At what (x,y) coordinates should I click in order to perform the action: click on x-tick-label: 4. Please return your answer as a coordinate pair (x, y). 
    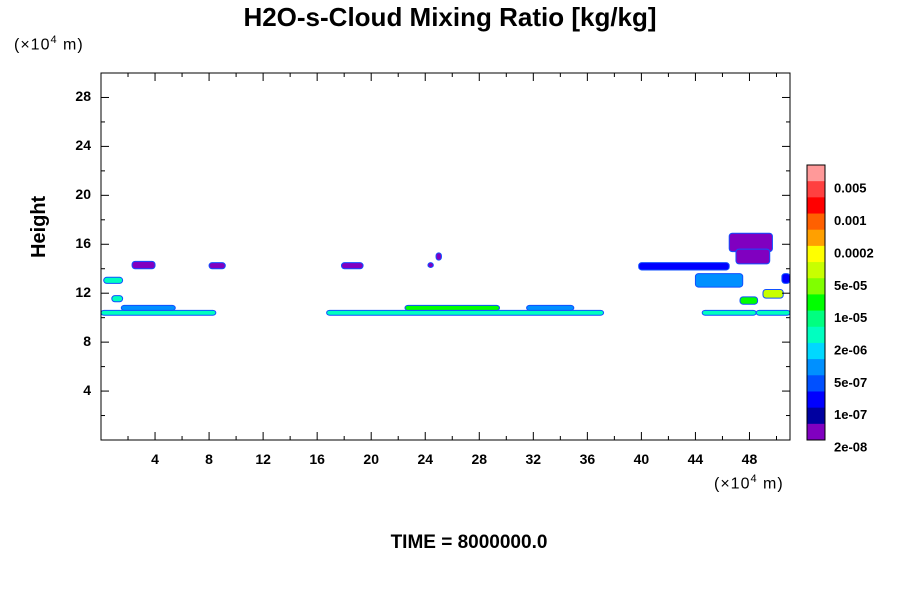
    Looking at the image, I should click on (155, 459).